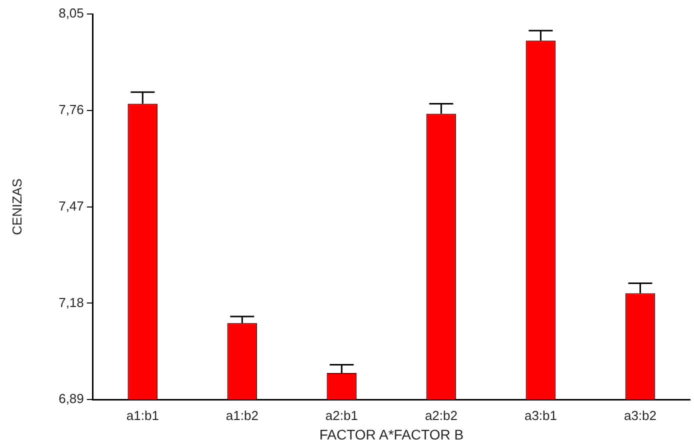 The image size is (694, 444). Describe the element at coordinates (540, 415) in the screenshot. I see `x-tick-label: a3:b1` at that location.